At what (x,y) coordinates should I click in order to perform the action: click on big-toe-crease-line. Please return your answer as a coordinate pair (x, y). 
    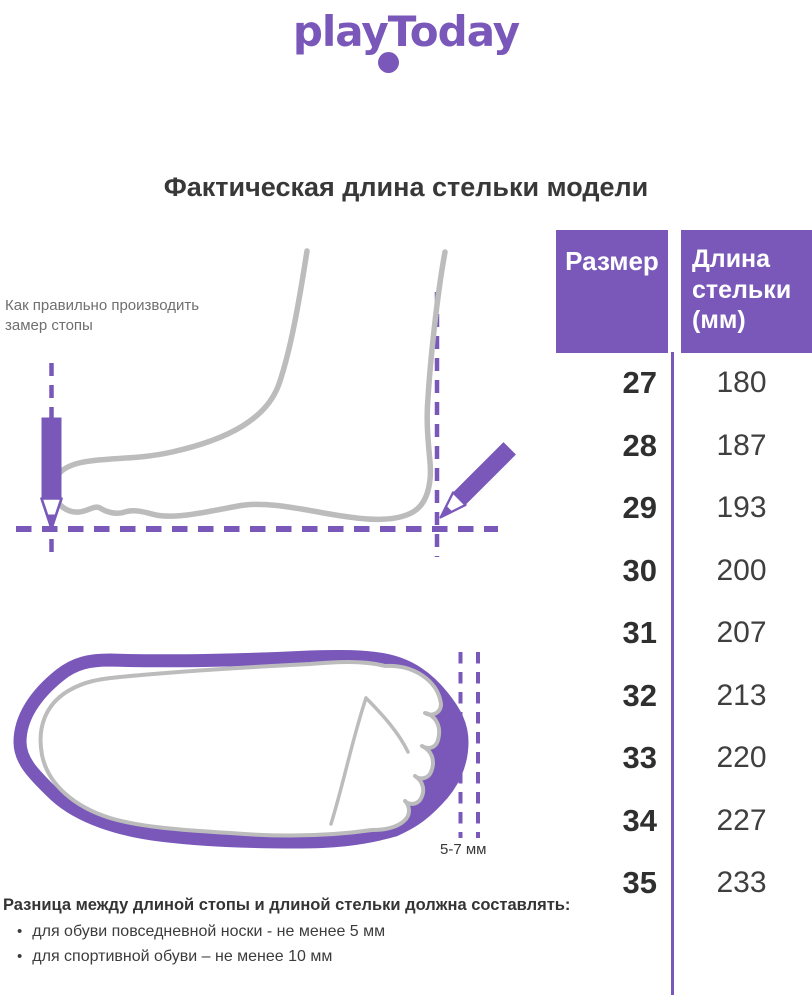
    Looking at the image, I should click on (387, 725).